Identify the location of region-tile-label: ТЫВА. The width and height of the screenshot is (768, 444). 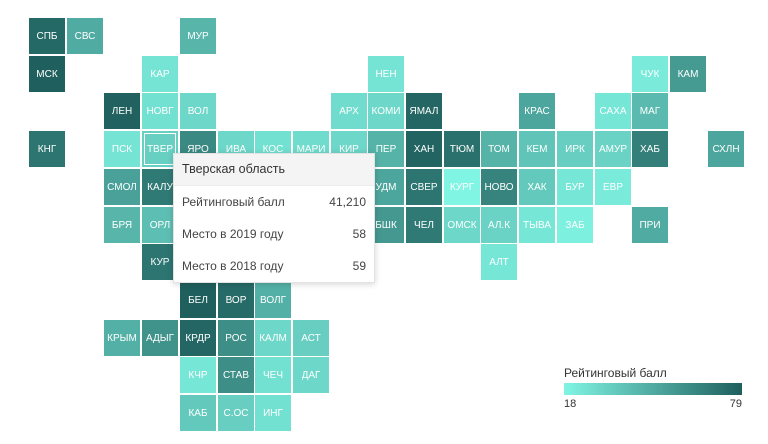
(537, 225).